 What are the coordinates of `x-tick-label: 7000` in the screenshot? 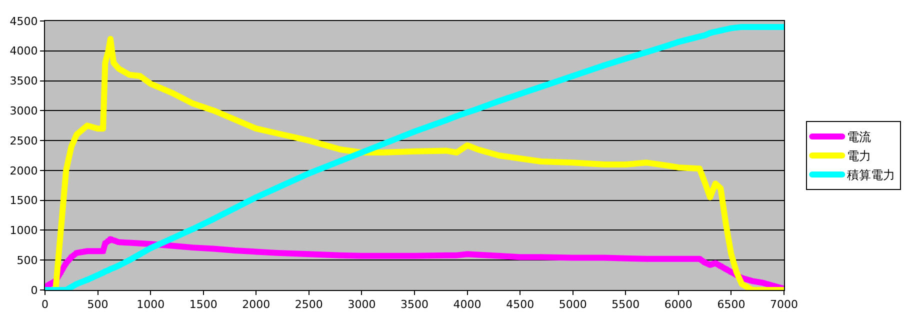 It's located at (784, 305).